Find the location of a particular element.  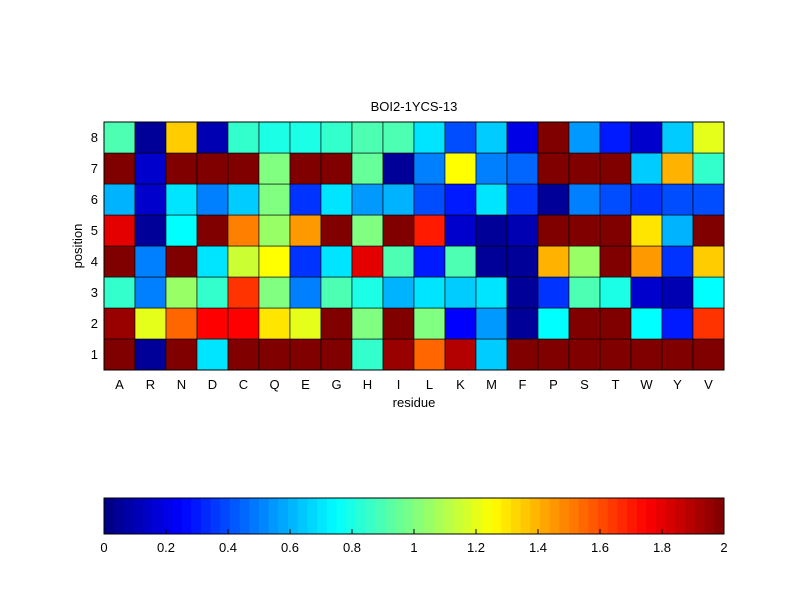

y-tick-label: 8 is located at coordinates (94, 137).